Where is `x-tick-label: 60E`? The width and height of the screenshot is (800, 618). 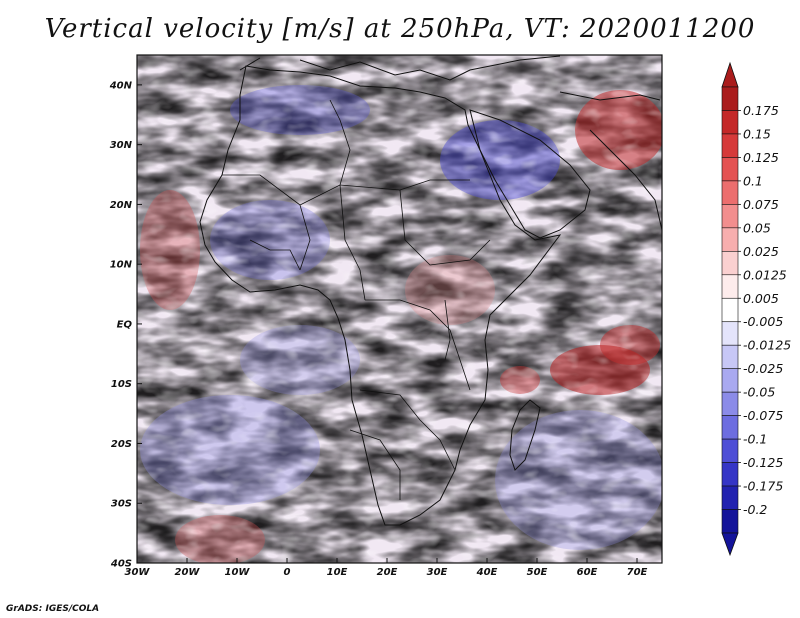 x-tick-label: 60E is located at coordinates (587, 572).